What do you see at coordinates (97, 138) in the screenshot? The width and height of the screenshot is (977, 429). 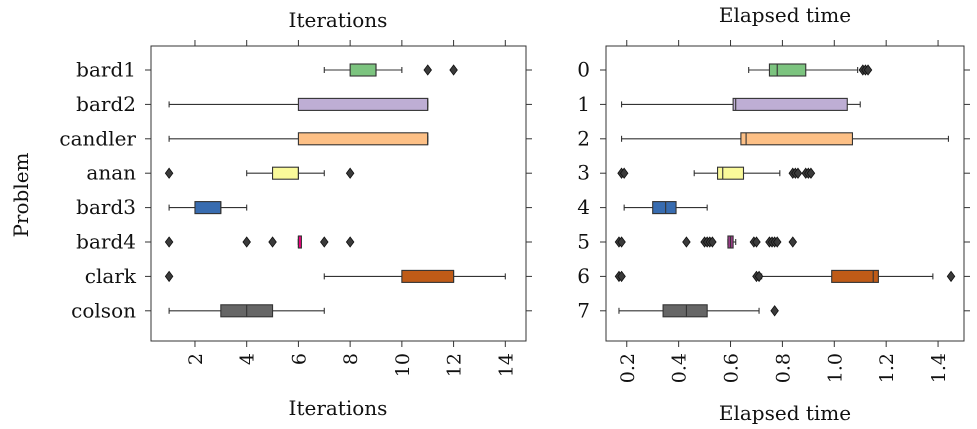 I see `y-category-label: candler` at bounding box center [97, 138].